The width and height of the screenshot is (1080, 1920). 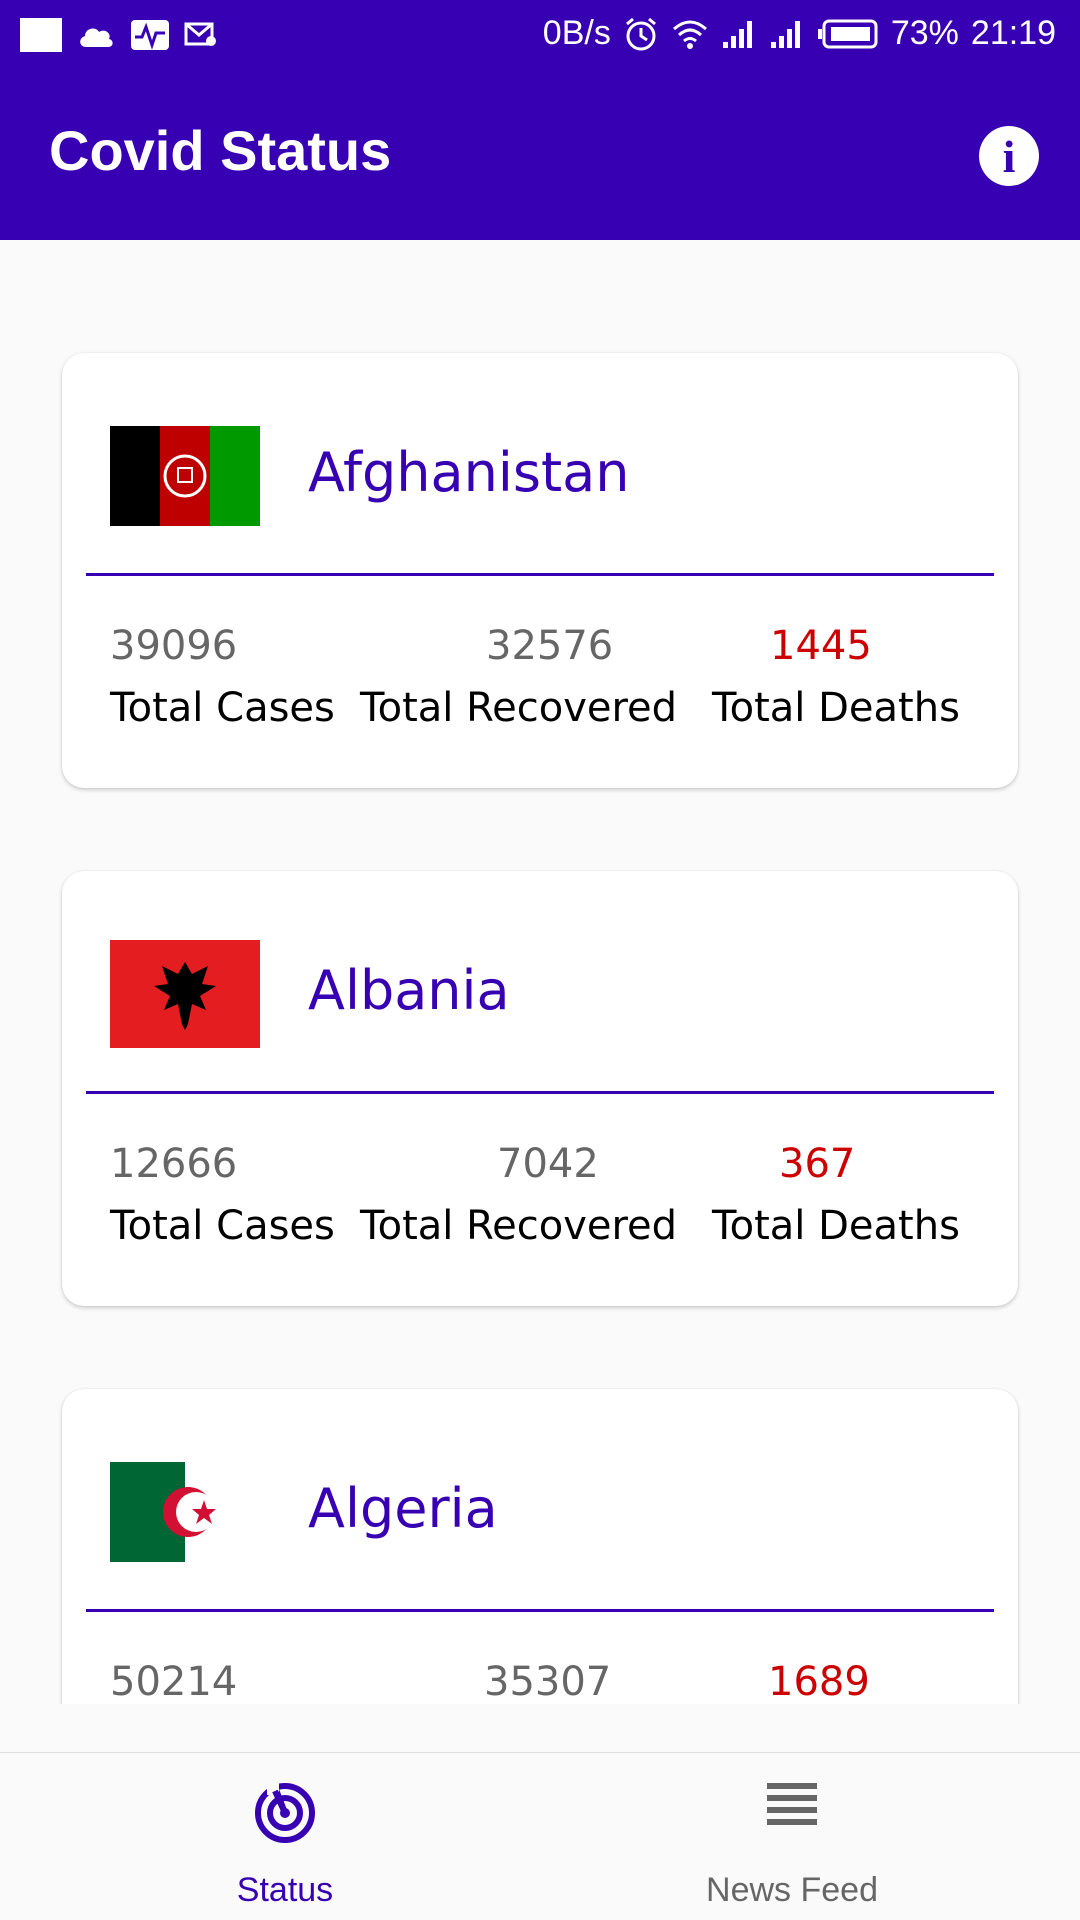 What do you see at coordinates (550, 646) in the screenshot?
I see `total-recovered-value: 32576` at bounding box center [550, 646].